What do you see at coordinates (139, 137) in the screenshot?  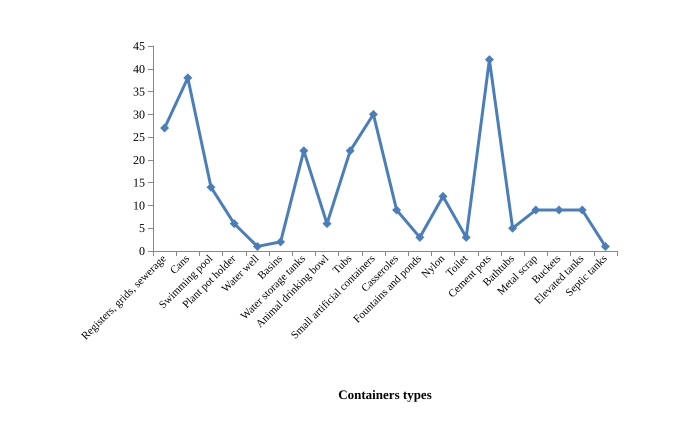 I see `y-tick-label: 25` at bounding box center [139, 137].